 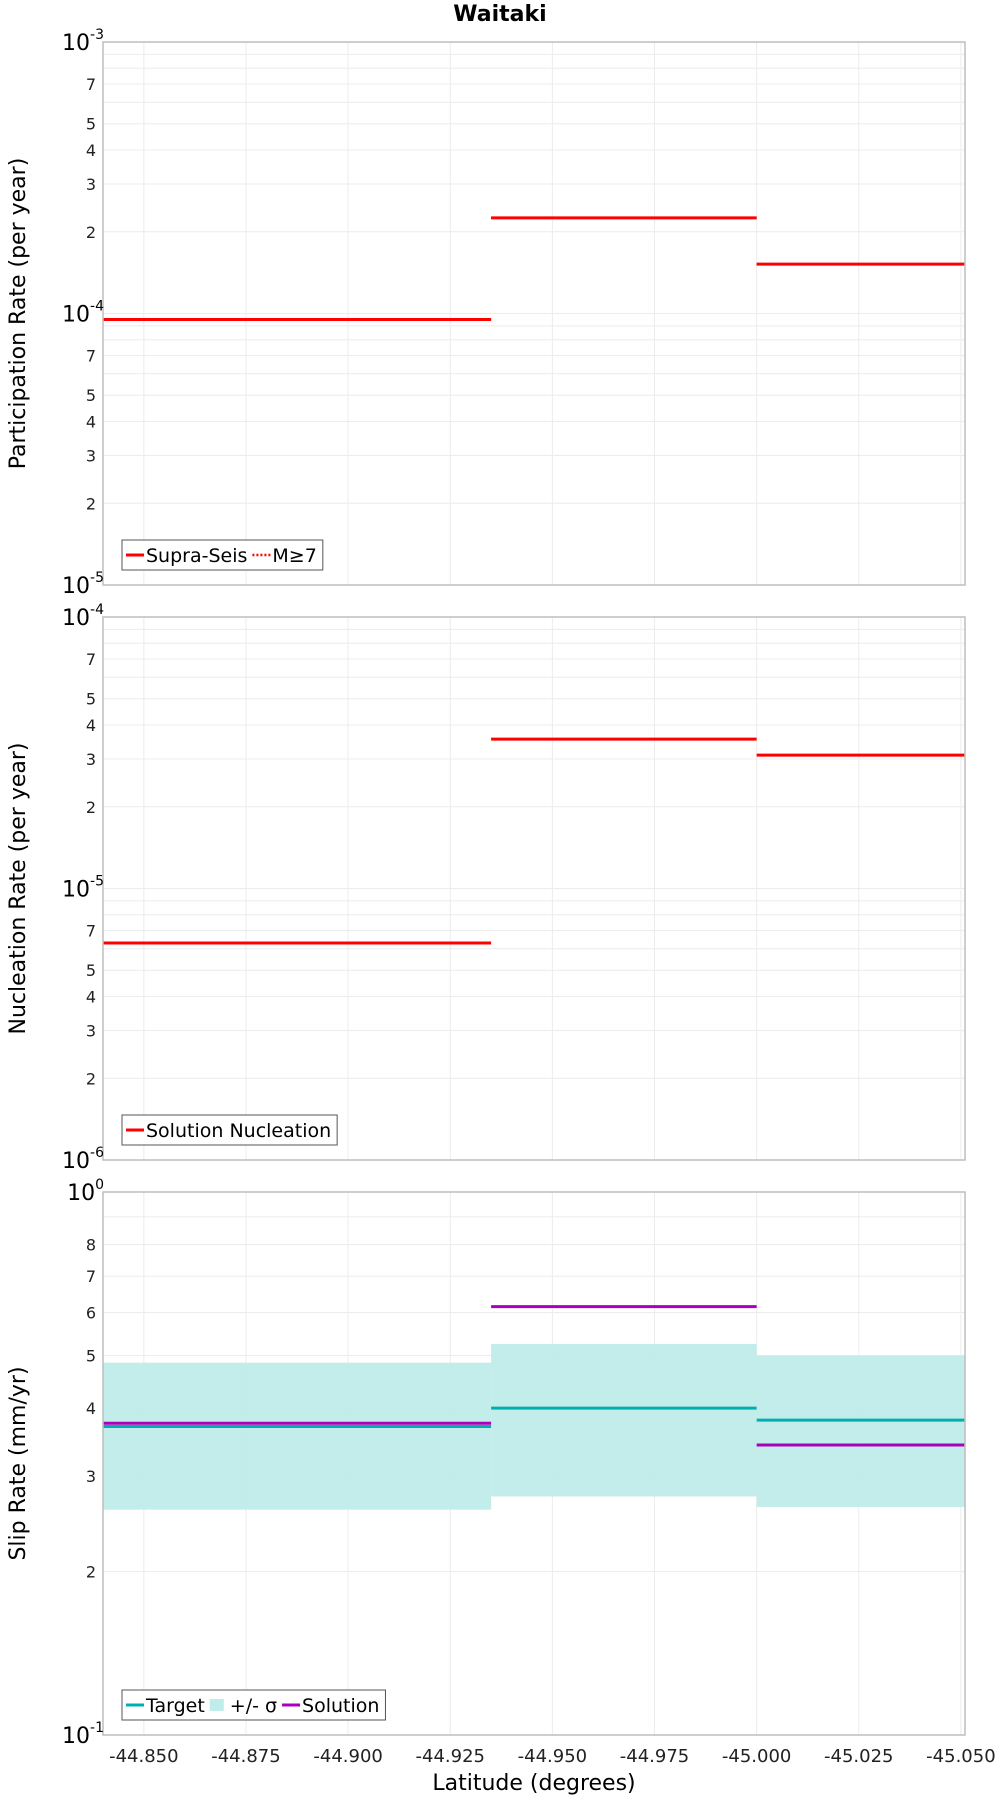 What do you see at coordinates (91, 1312) in the screenshot?
I see `y-tick-label: 6` at bounding box center [91, 1312].